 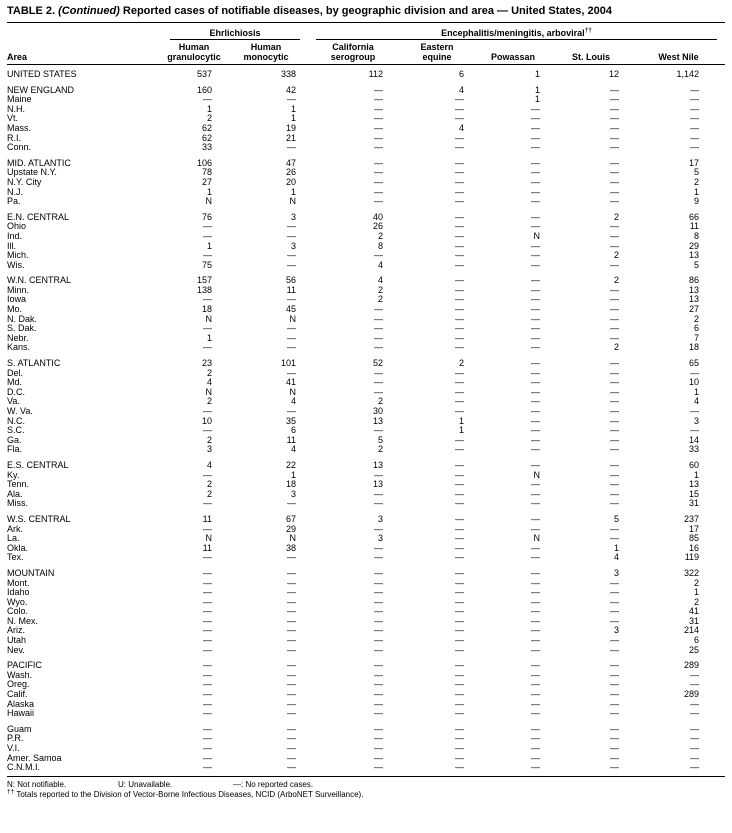 What do you see at coordinates (694, 216) in the screenshot?
I see `value-cell: 66` at bounding box center [694, 216].